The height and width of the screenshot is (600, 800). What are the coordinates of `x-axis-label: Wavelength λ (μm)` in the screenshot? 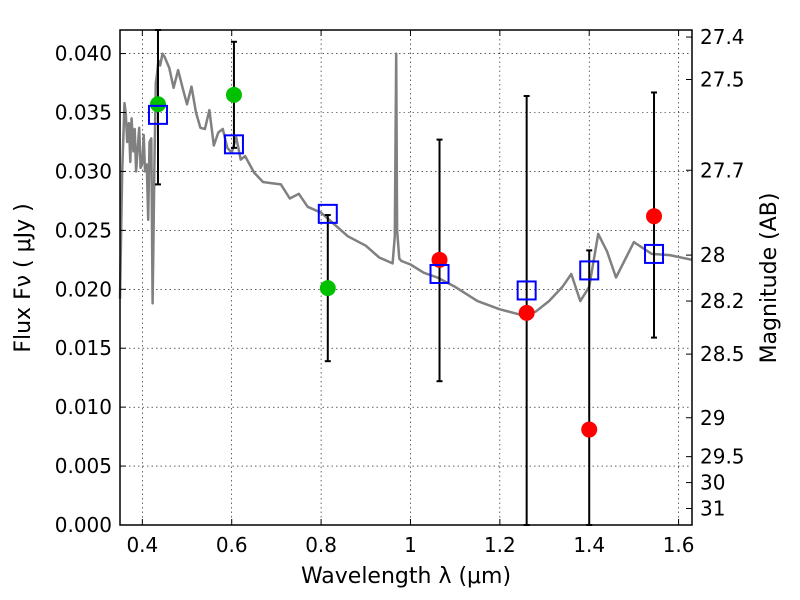 It's located at (406, 576).